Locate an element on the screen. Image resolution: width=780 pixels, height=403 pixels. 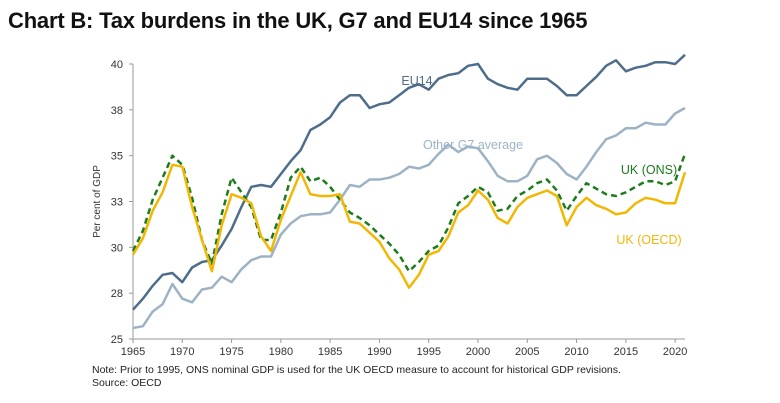
x-tick-label: 1995 is located at coordinates (428, 352).